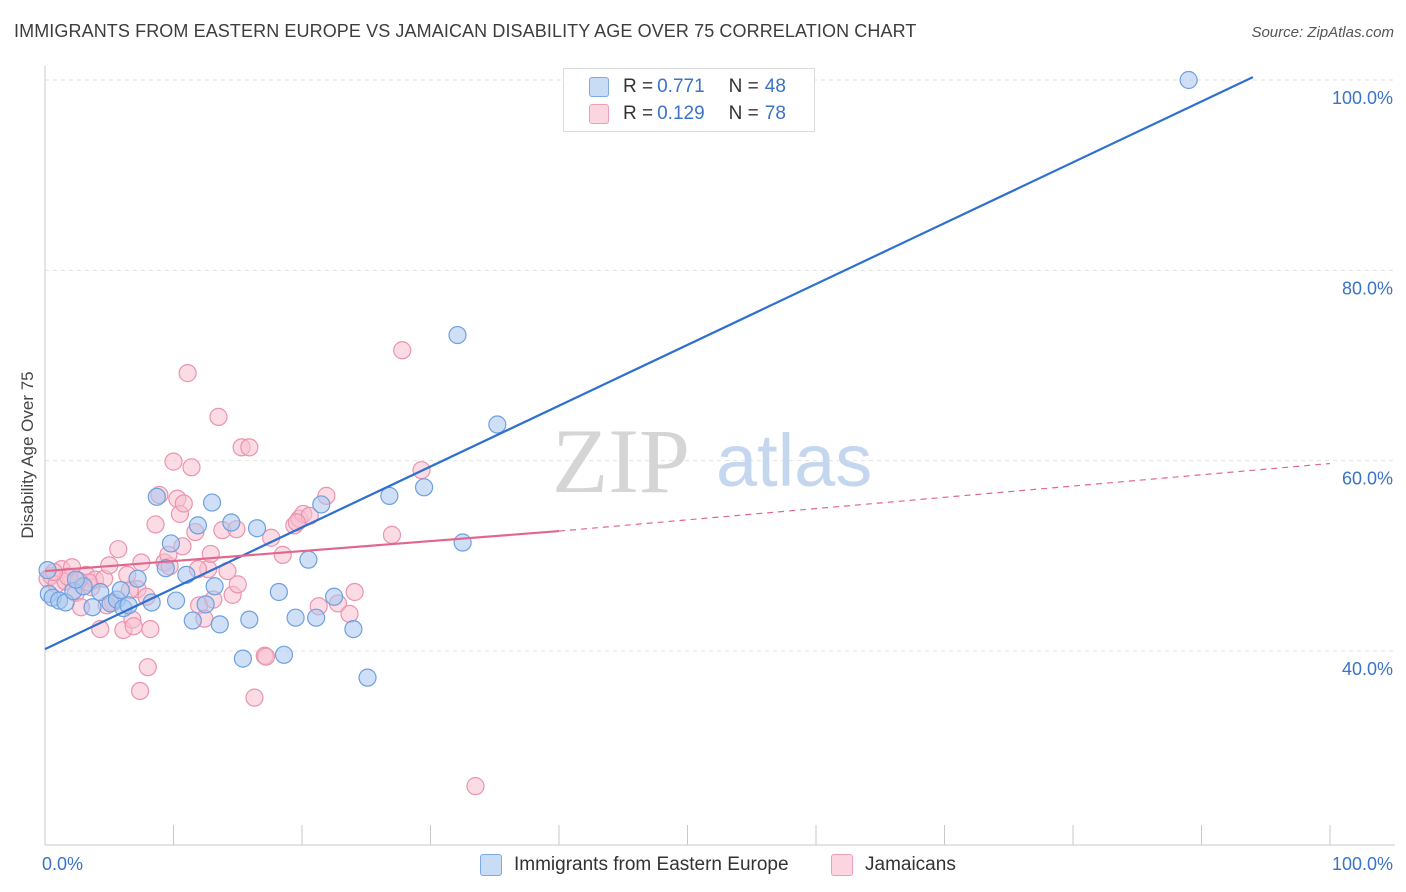  I want to click on jamaicans-trend, so click(302, 551).